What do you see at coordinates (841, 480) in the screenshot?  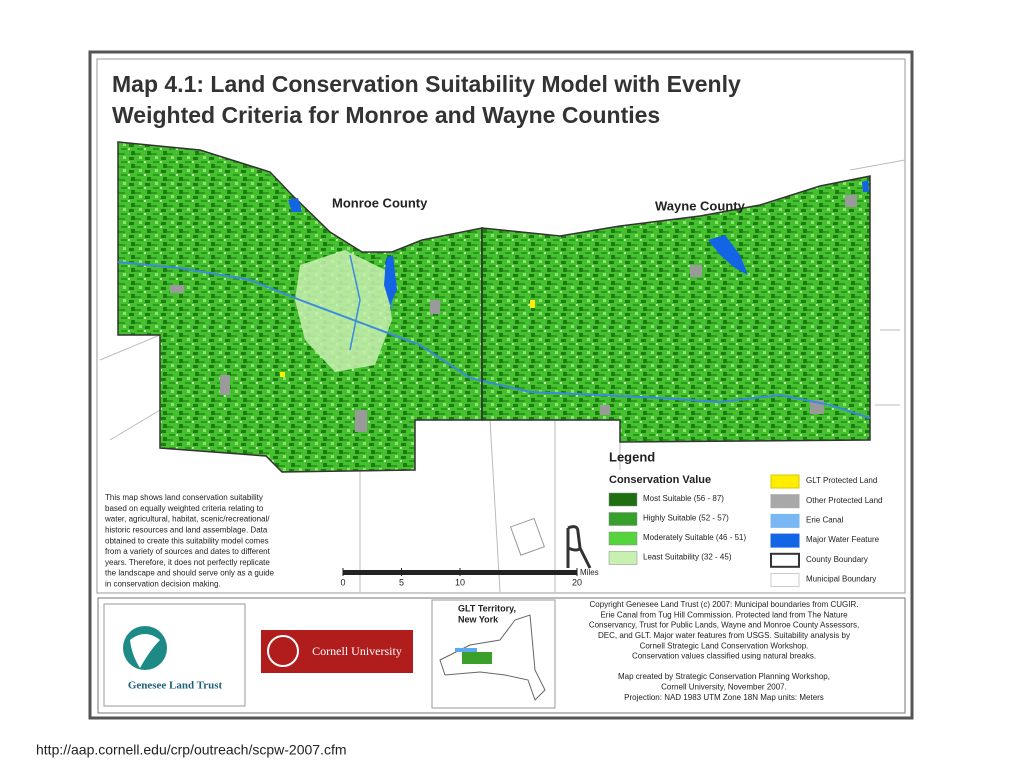 I see `legend-label: GLT Protected Land` at bounding box center [841, 480].